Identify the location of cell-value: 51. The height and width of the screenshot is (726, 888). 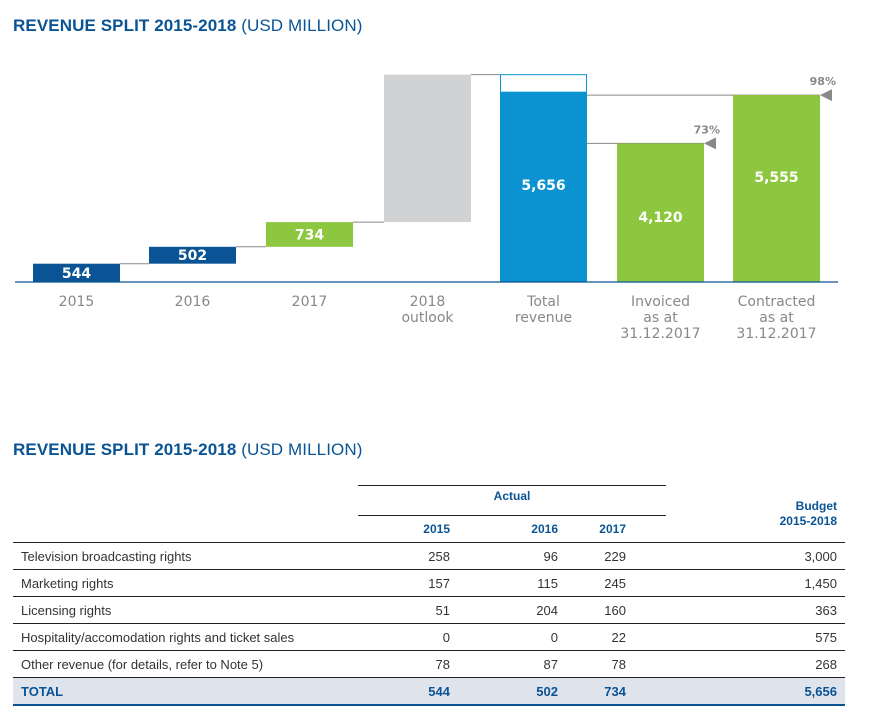
(408, 610).